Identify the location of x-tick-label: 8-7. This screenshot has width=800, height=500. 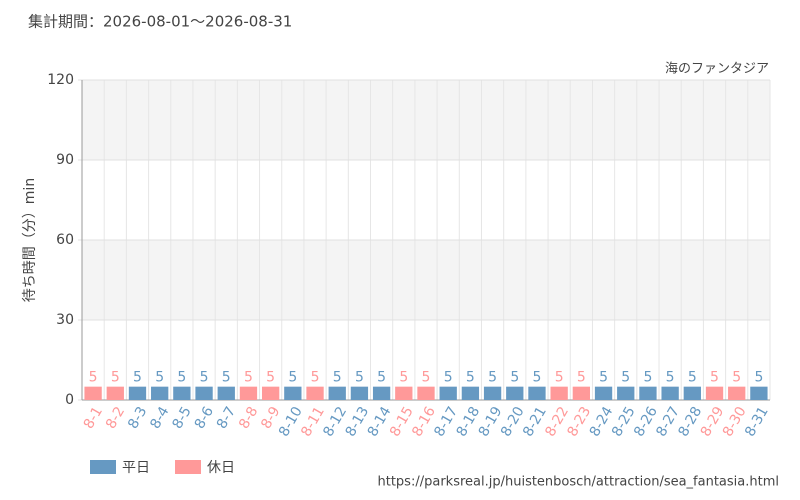
(226, 418).